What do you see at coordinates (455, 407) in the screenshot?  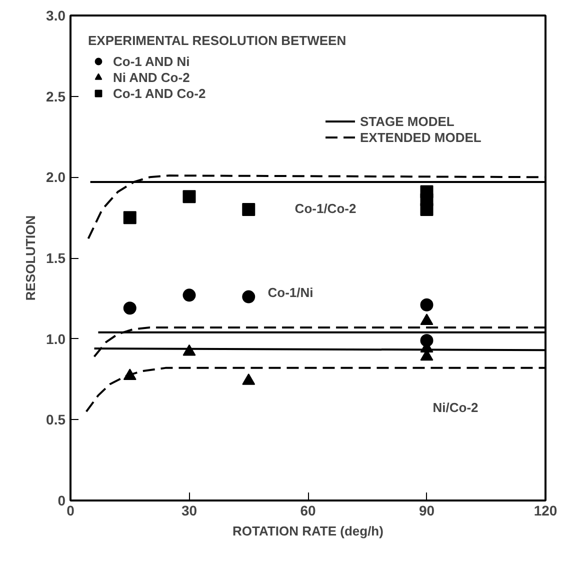 I see `annotation: Ni/Co-2` at bounding box center [455, 407].